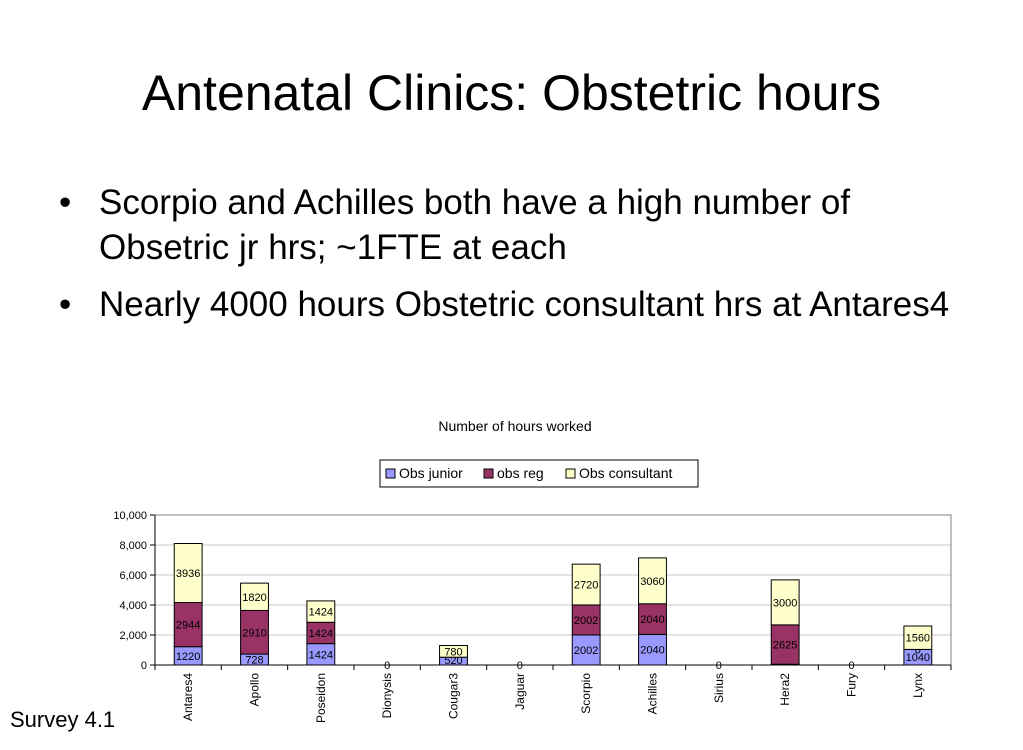 The image size is (1023, 750). I want to click on x-tick-label: Hera2, so click(785, 689).